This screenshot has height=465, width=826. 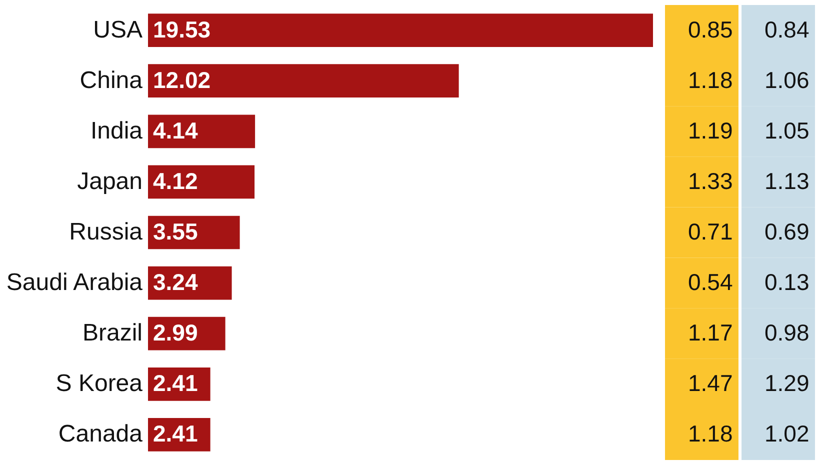 What do you see at coordinates (106, 232) in the screenshot?
I see `y-tick-label: Russia` at bounding box center [106, 232].